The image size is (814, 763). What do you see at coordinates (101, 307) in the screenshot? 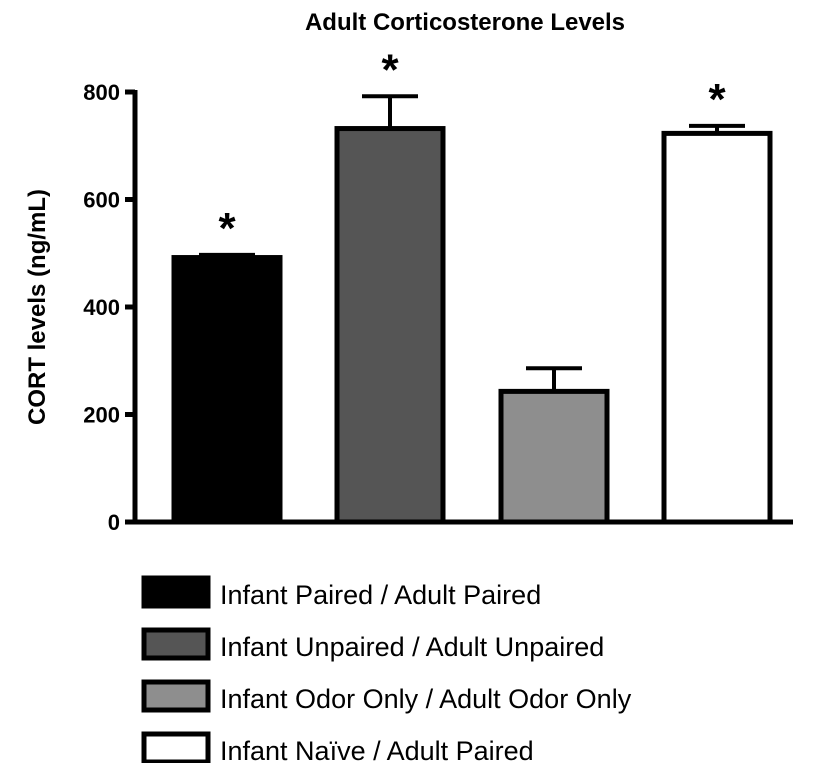
I see `y-tick-label: 400` at bounding box center [101, 307].